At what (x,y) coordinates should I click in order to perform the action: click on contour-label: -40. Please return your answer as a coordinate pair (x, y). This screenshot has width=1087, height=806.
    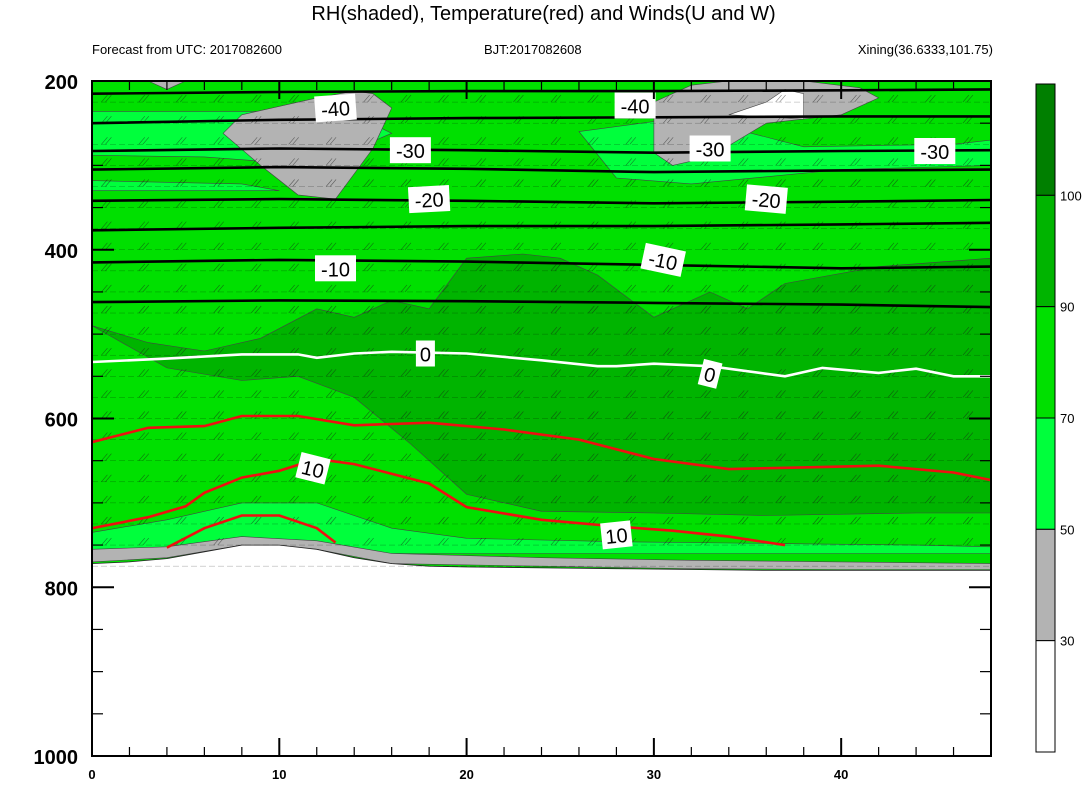
    Looking at the image, I should click on (635, 105).